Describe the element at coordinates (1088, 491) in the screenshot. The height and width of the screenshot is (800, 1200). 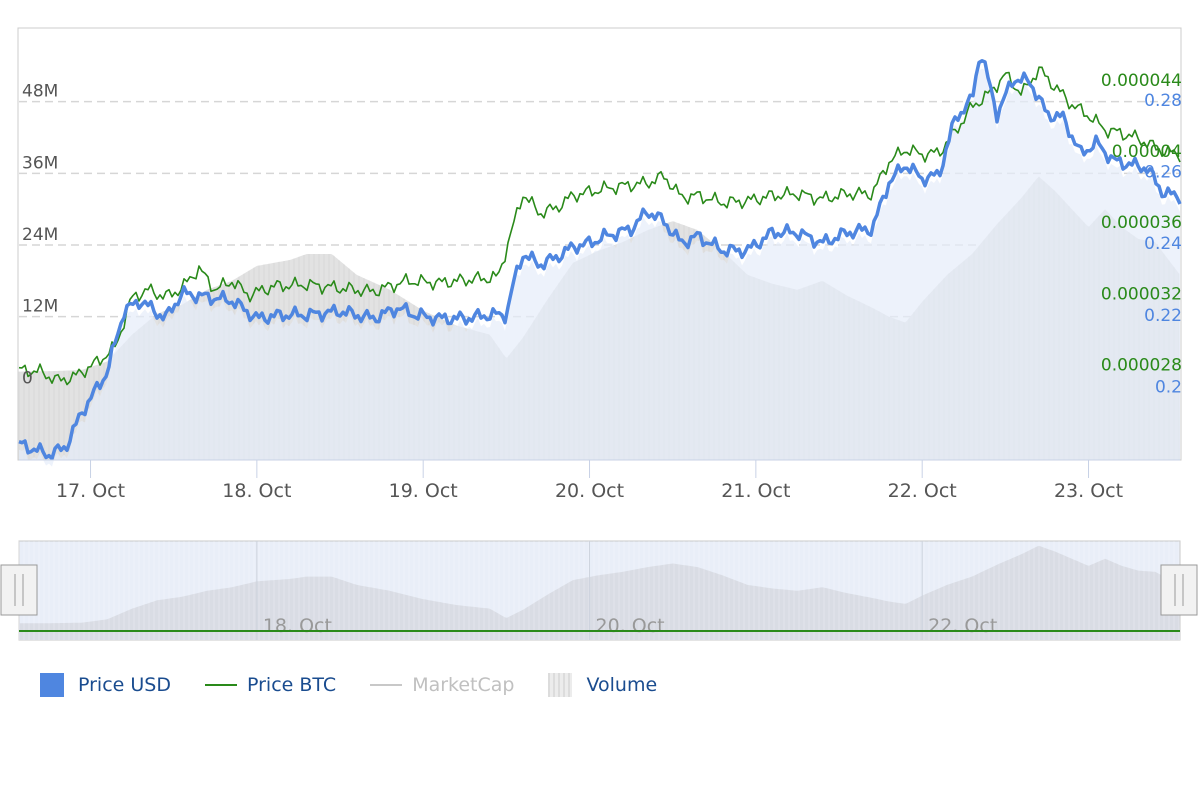
I see `x-tick-label: 23. Oct` at that location.